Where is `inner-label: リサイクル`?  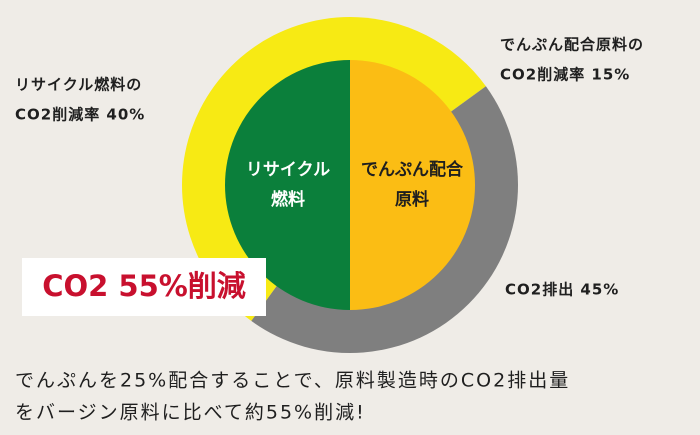 inner-label: リサイクル is located at coordinates (288, 170).